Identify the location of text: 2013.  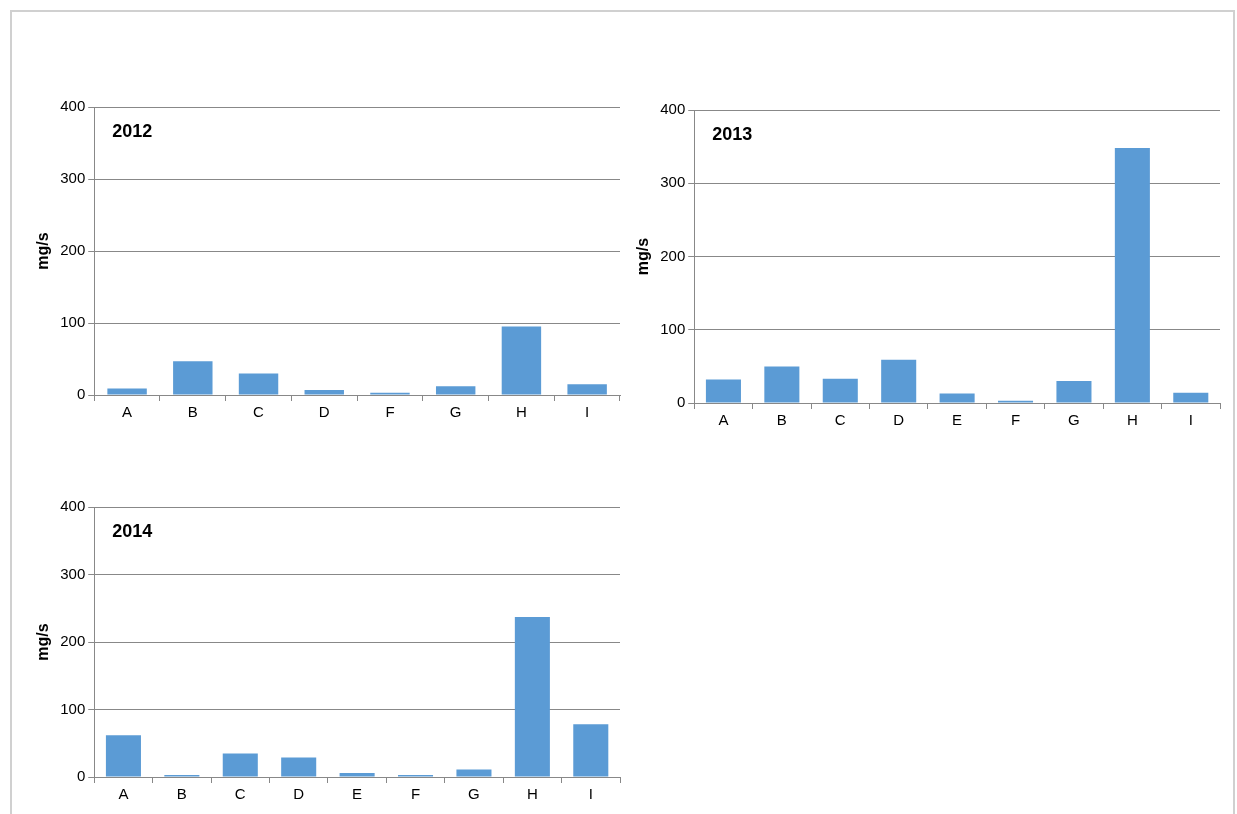
(732, 133).